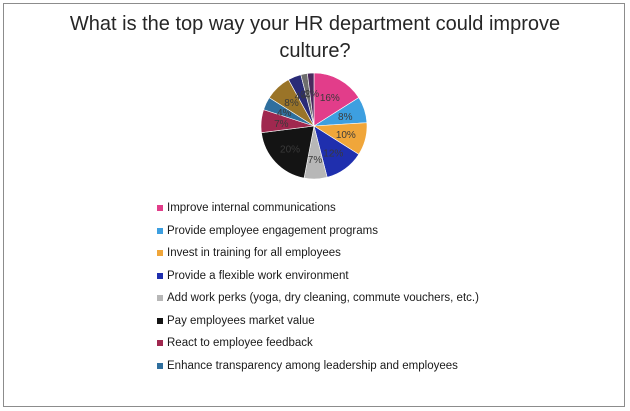  Describe the element at coordinates (318, 321) in the screenshot. I see `legend-item: Pay employees market value` at that location.